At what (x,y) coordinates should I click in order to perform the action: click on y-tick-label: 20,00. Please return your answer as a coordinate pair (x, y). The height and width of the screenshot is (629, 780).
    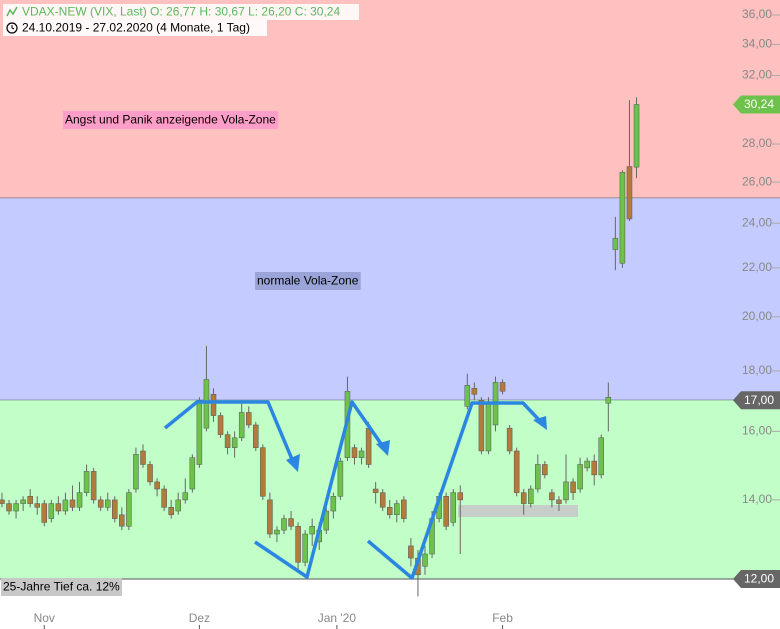
    Looking at the image, I should click on (757, 316).